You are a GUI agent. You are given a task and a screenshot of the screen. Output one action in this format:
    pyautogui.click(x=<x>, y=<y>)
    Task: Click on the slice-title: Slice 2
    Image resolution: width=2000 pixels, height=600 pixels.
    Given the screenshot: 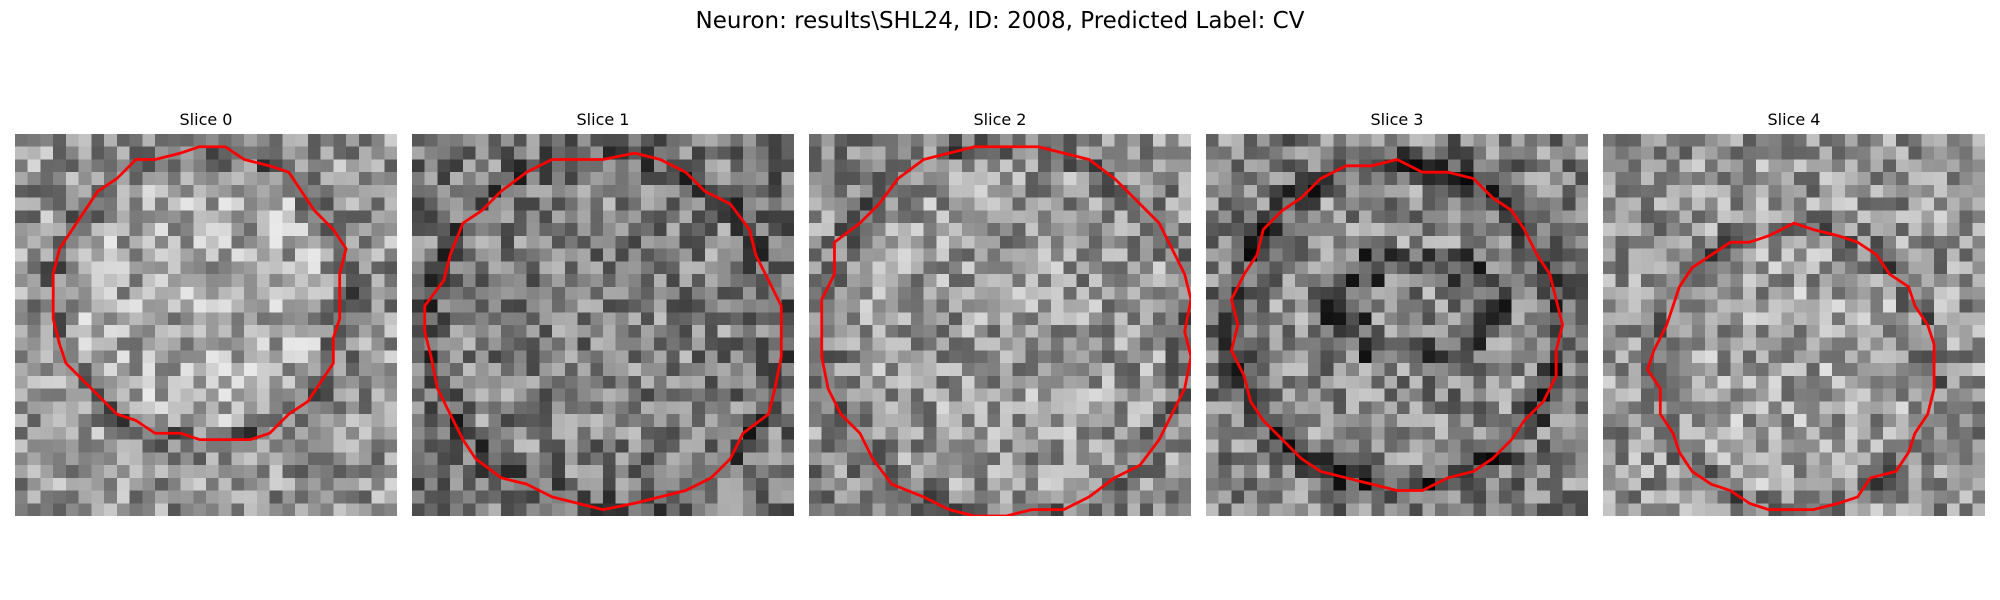 What is the action you would take?
    pyautogui.click(x=1000, y=119)
    